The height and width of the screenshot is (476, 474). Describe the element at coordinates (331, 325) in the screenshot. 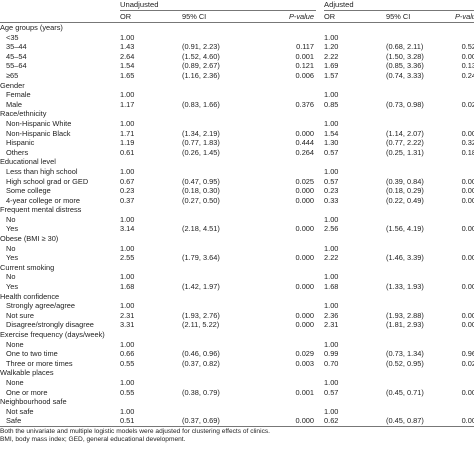

I see `adjusted-or: 2.31` at that location.